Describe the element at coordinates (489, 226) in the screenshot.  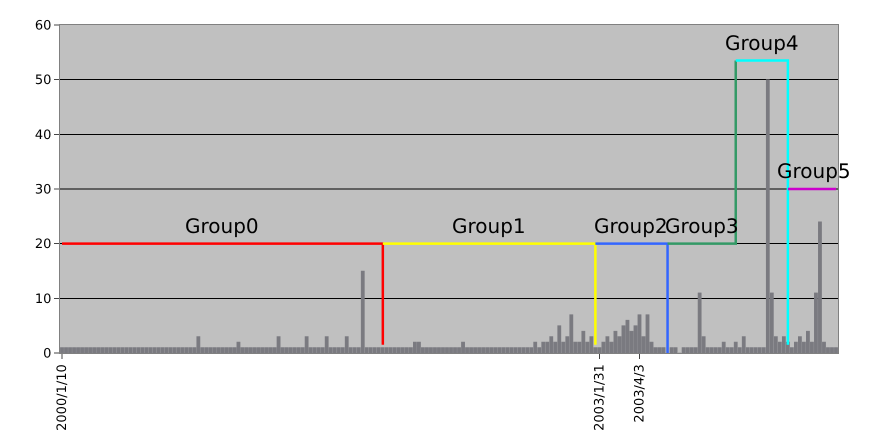
I see `series-label: Group1` at that location.